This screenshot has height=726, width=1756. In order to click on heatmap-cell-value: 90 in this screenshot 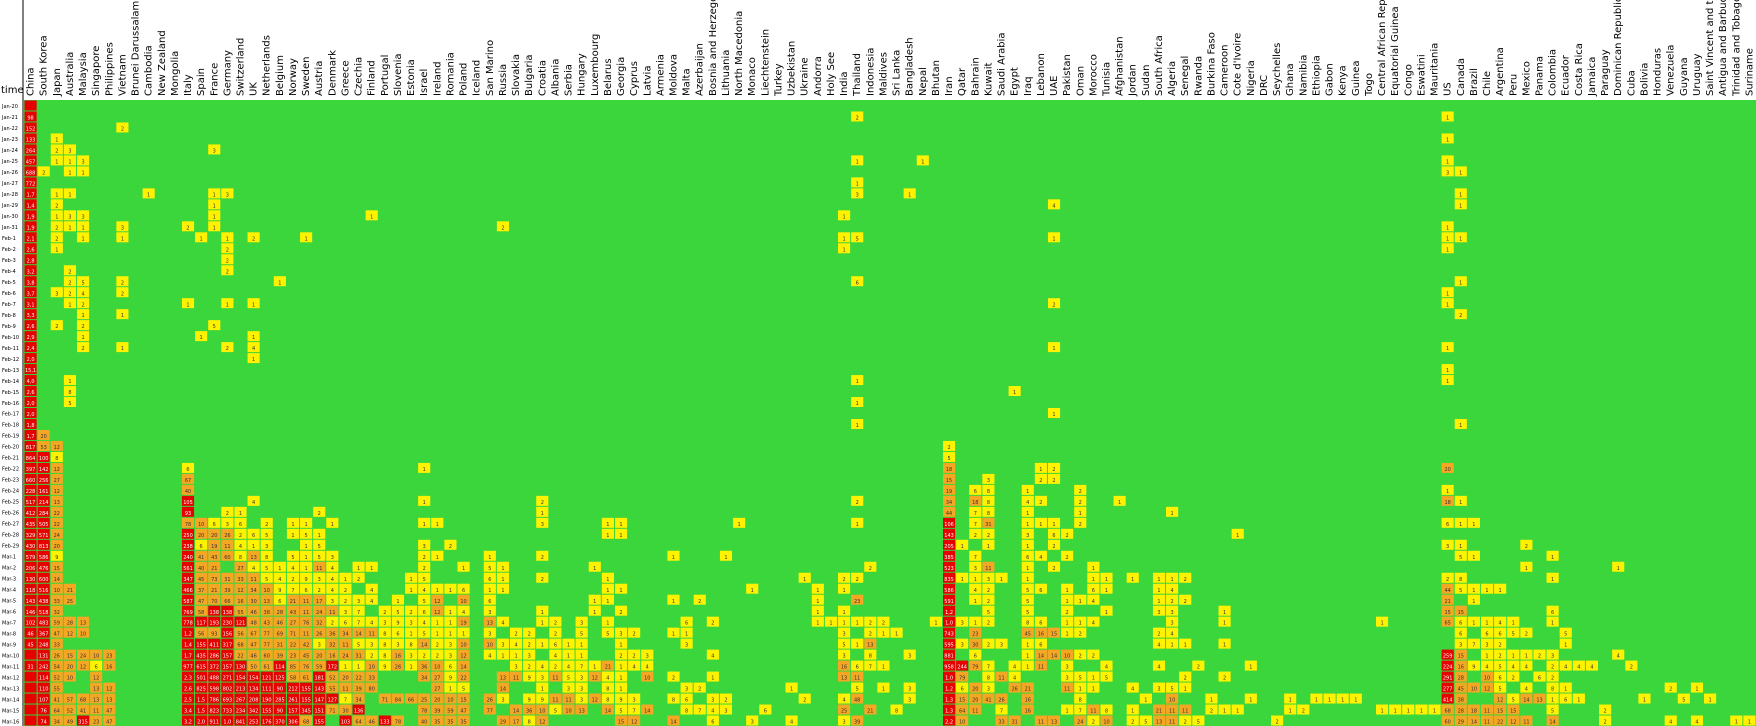, I will do `click(280, 690)`.